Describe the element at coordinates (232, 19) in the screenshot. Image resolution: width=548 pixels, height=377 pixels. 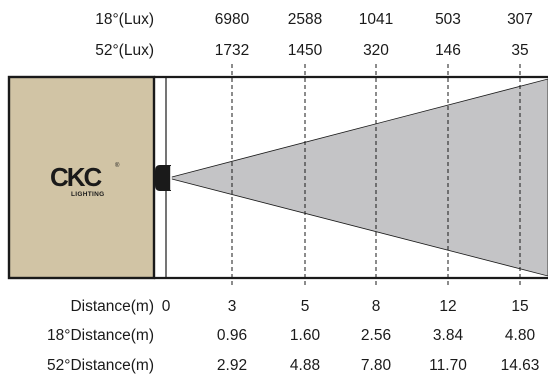
I see `lux18-value: 6980` at that location.